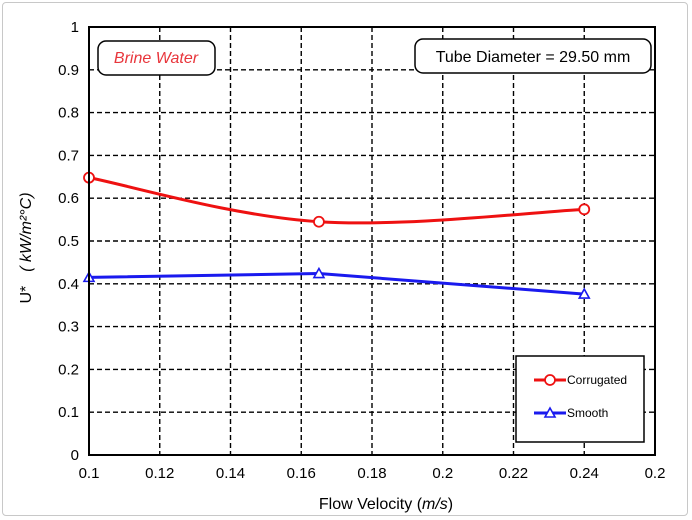  What do you see at coordinates (68, 70) in the screenshot?
I see `y-tick-label: 0.9` at bounding box center [68, 70].